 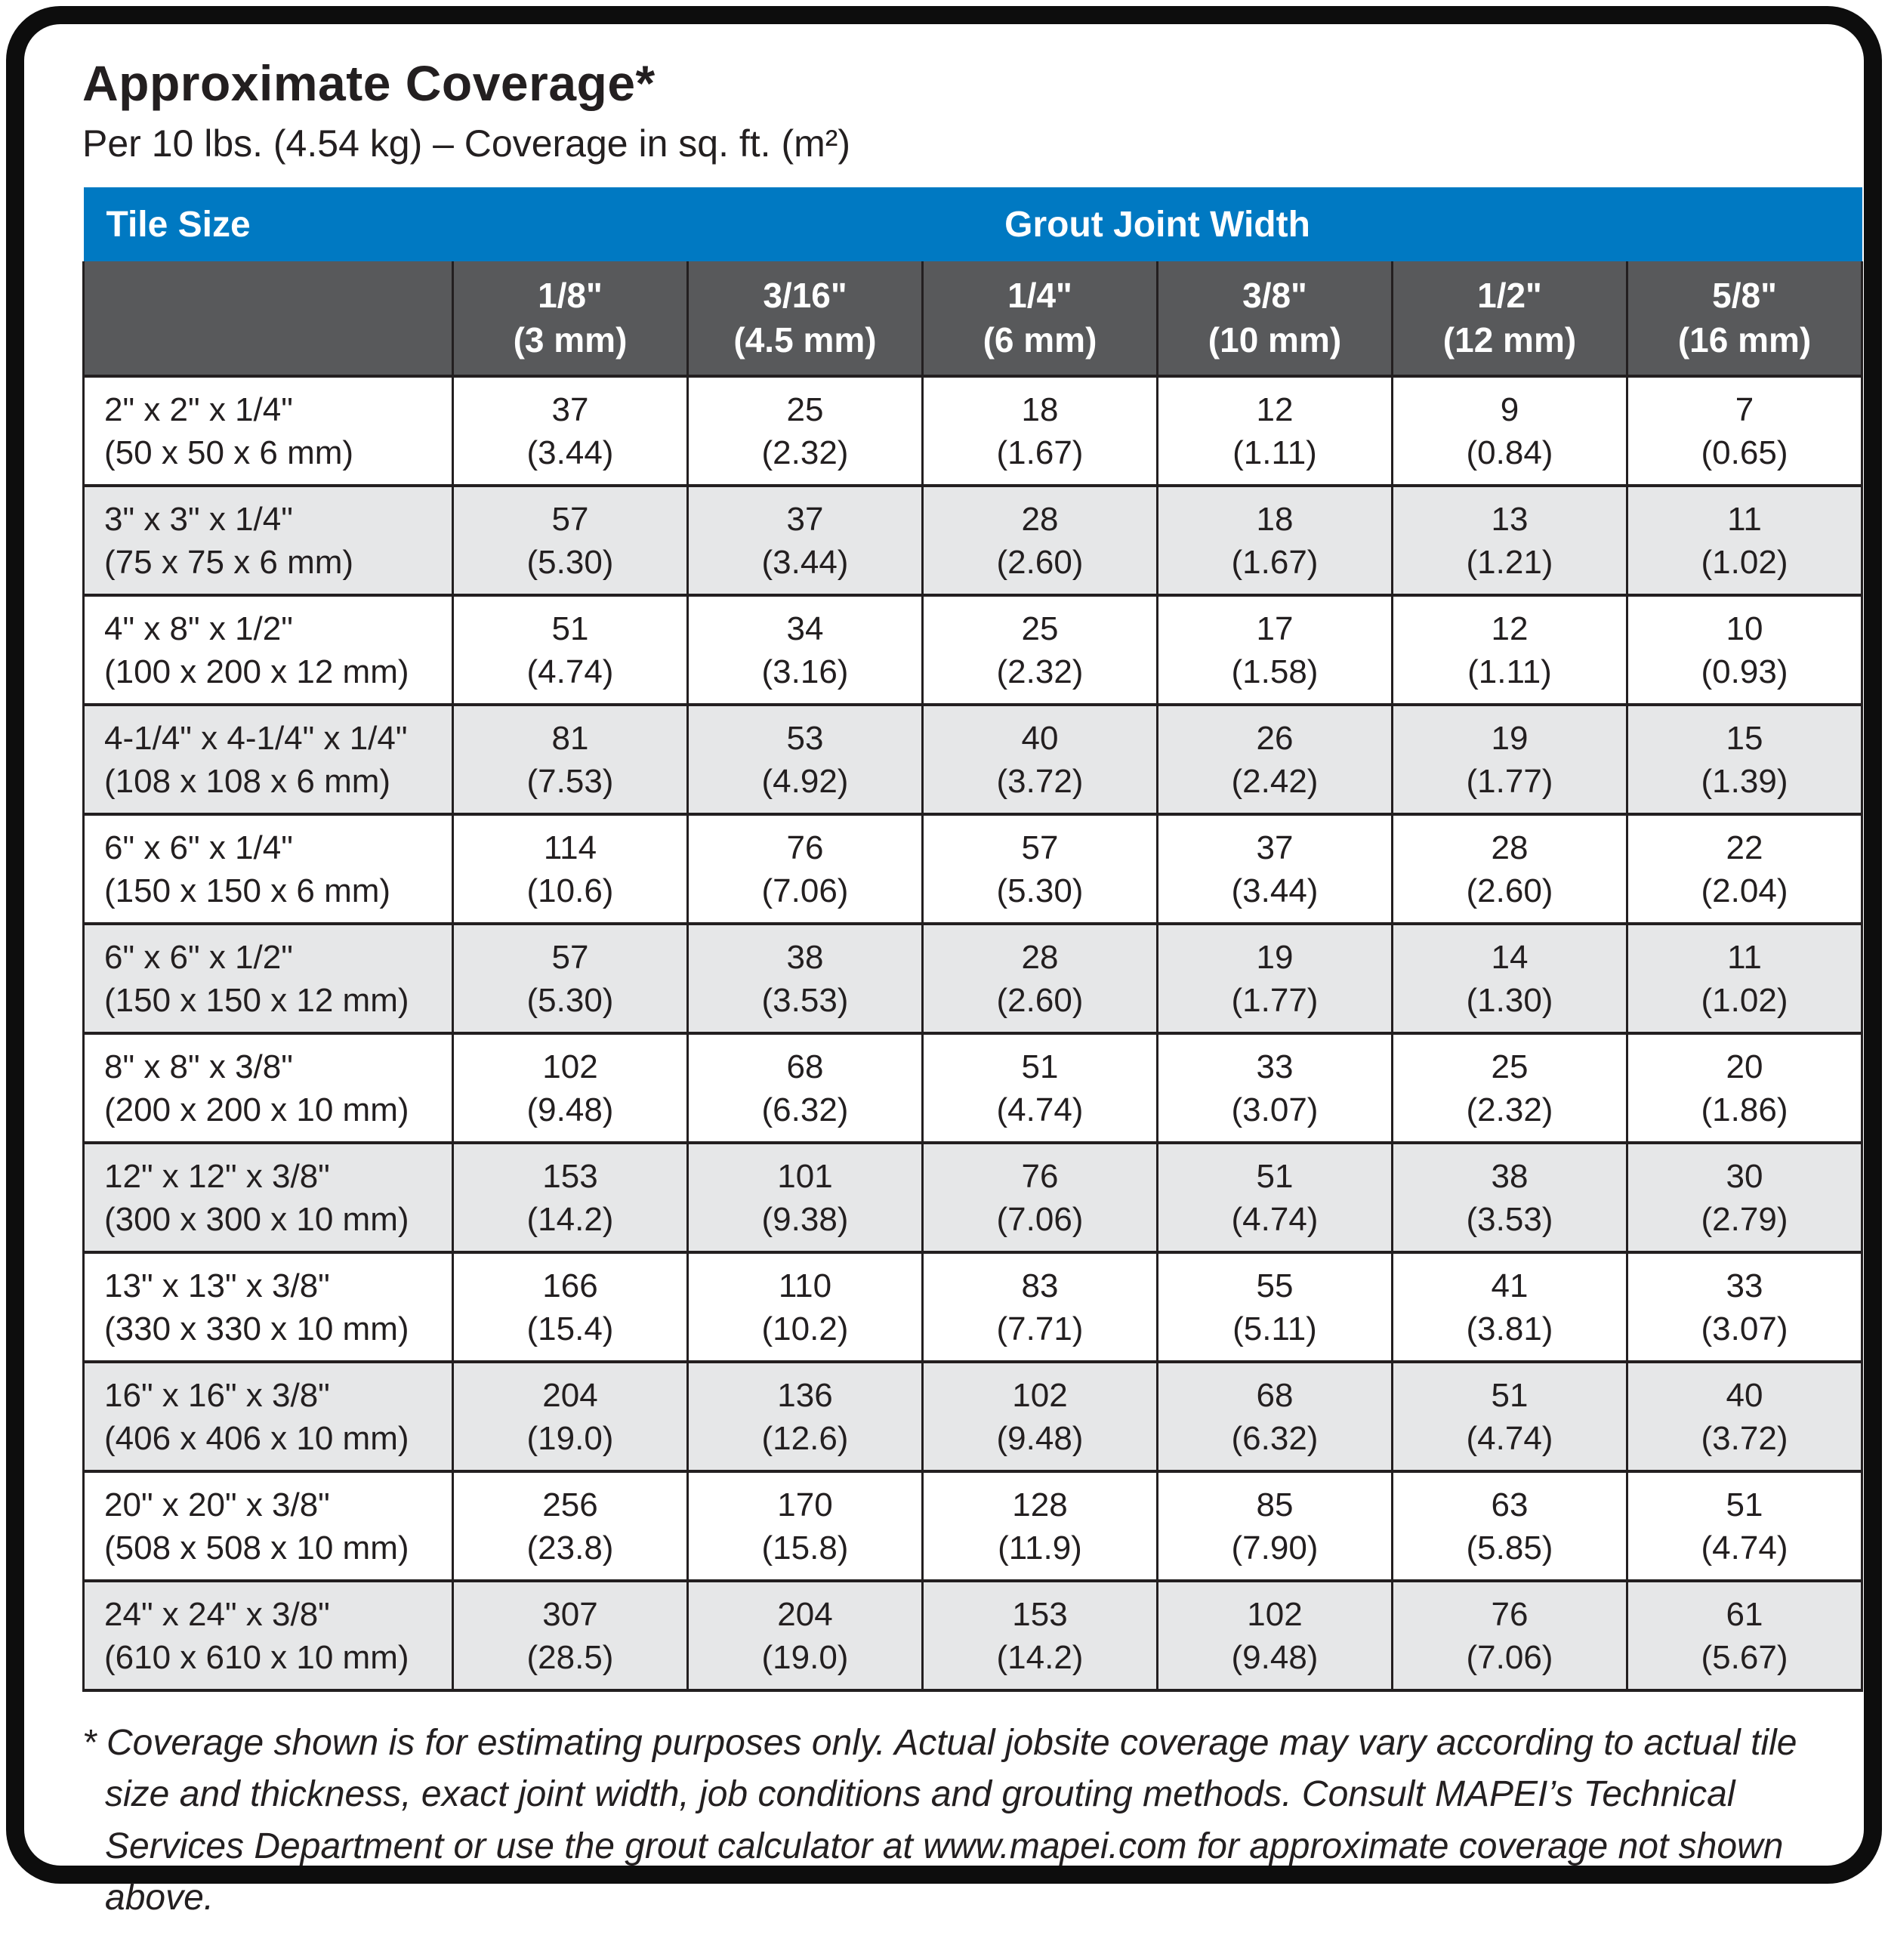 What do you see at coordinates (1510, 957) in the screenshot?
I see `coverage-sqft: 14` at bounding box center [1510, 957].